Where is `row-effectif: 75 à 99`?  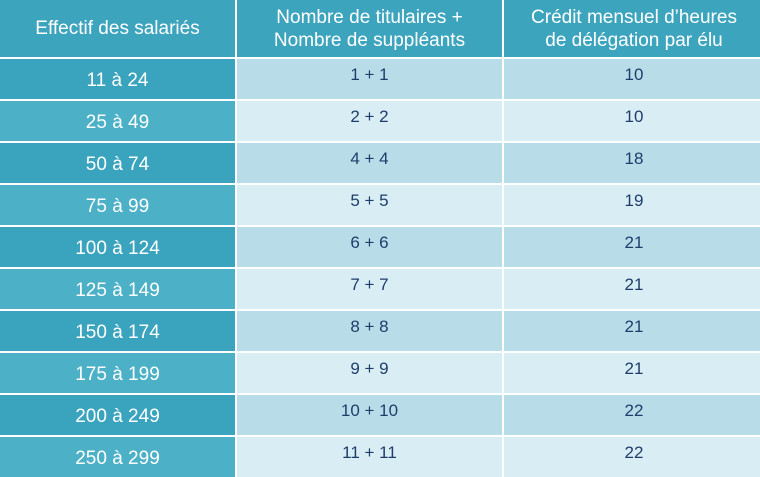
row-effectif: 75 à 99 is located at coordinates (117, 205).